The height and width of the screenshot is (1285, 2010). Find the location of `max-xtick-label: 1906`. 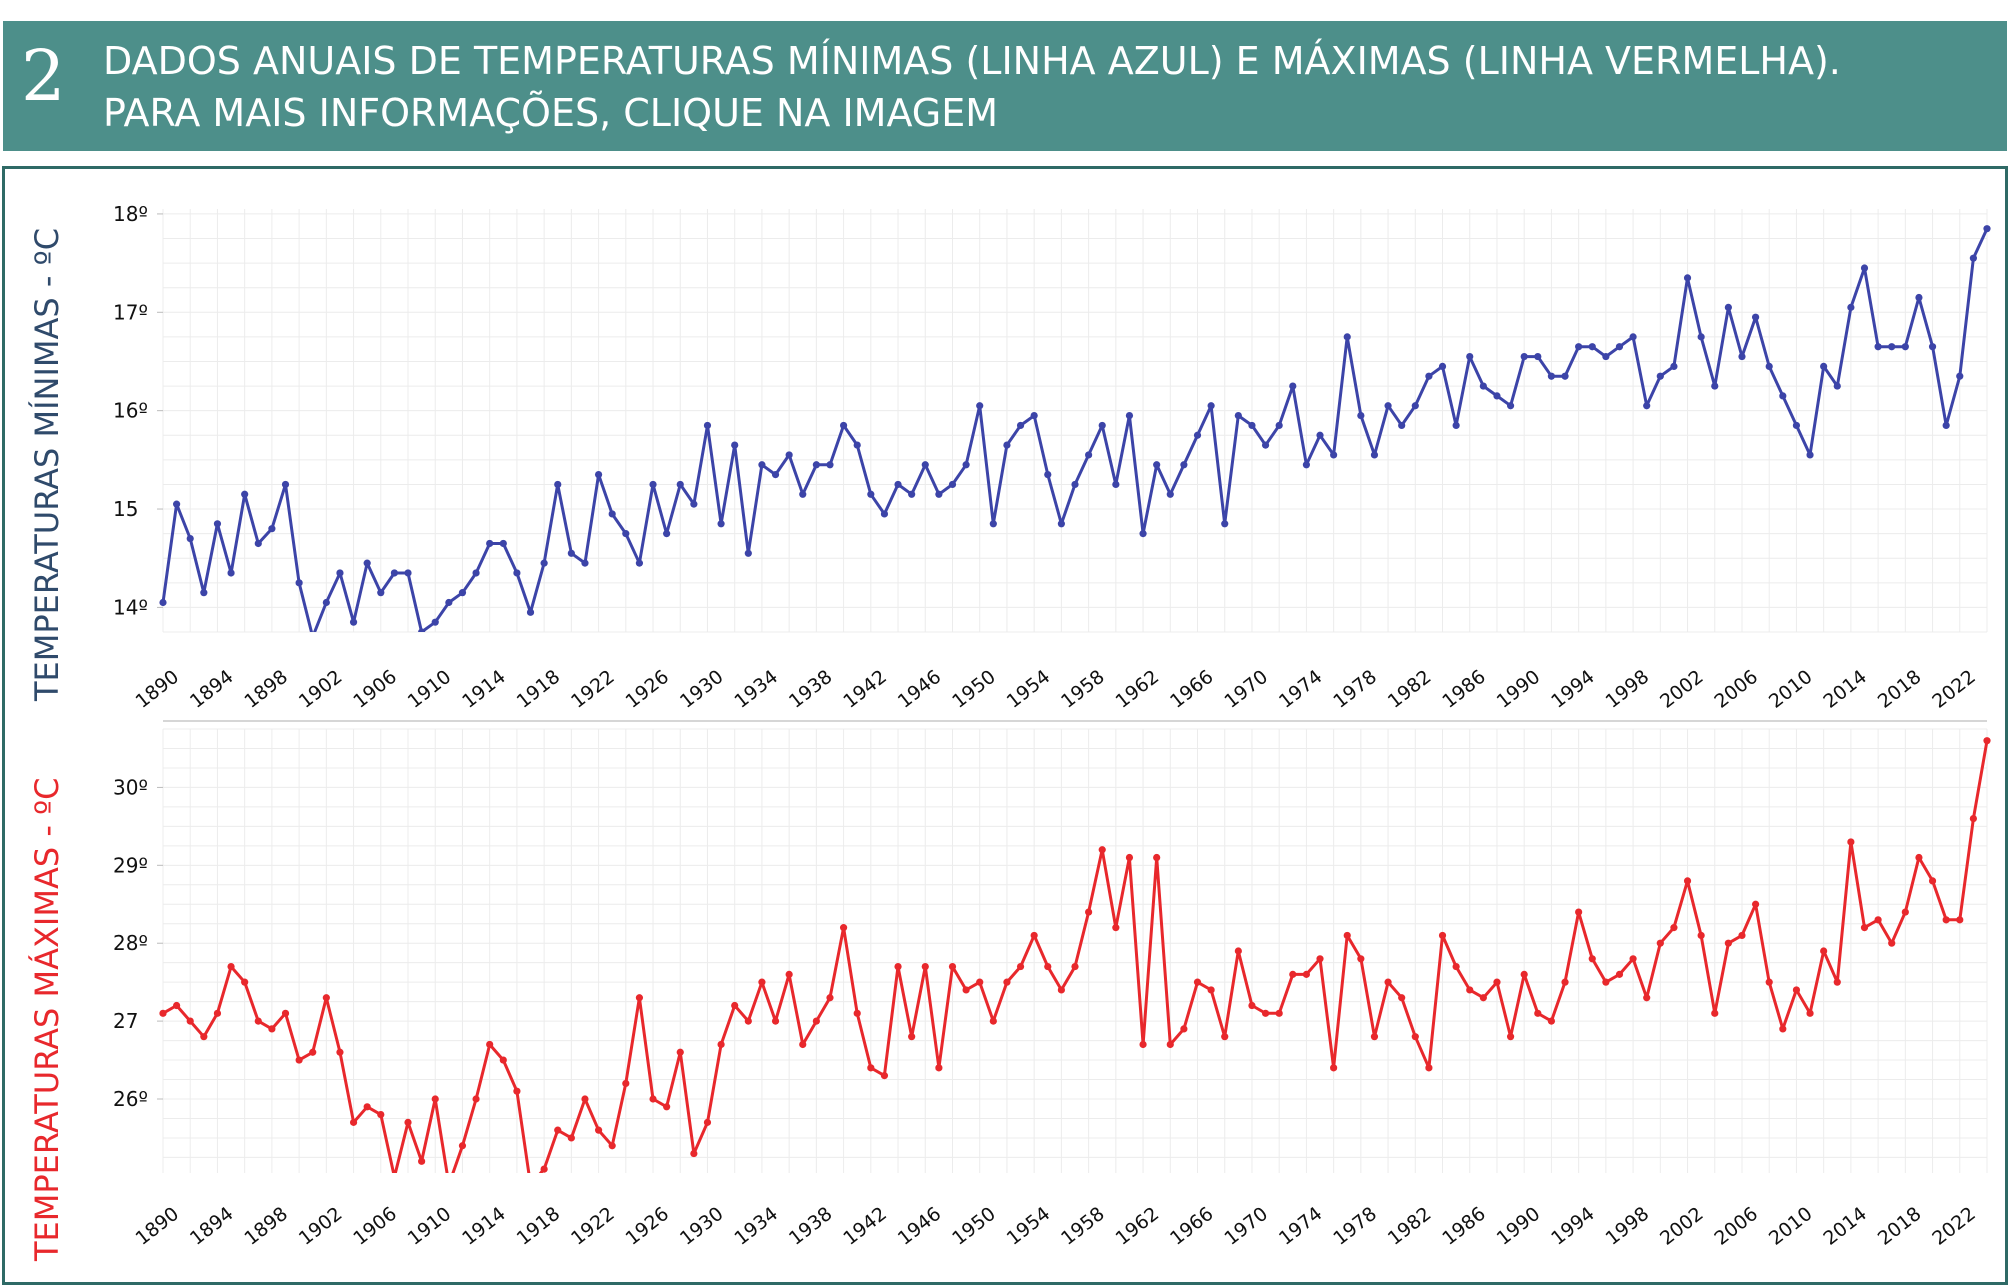

max-xtick-label: 1906 is located at coordinates (375, 1226).